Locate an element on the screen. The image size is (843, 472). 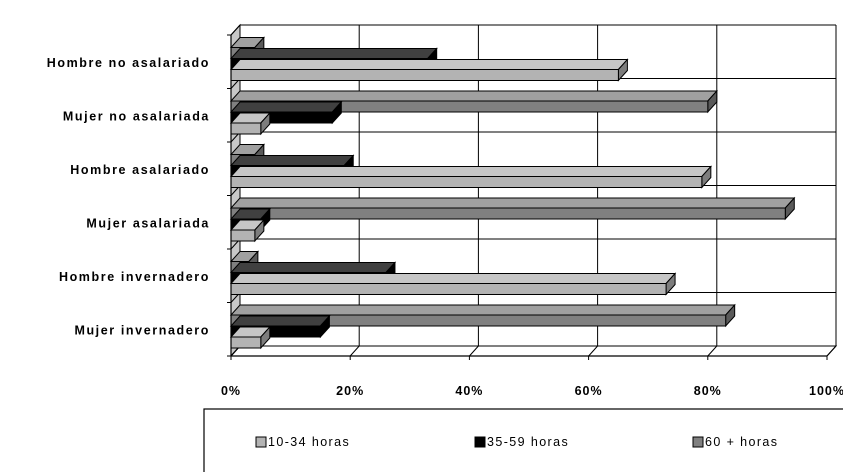
category-label: Mujer no asalariada is located at coordinates (136, 116).